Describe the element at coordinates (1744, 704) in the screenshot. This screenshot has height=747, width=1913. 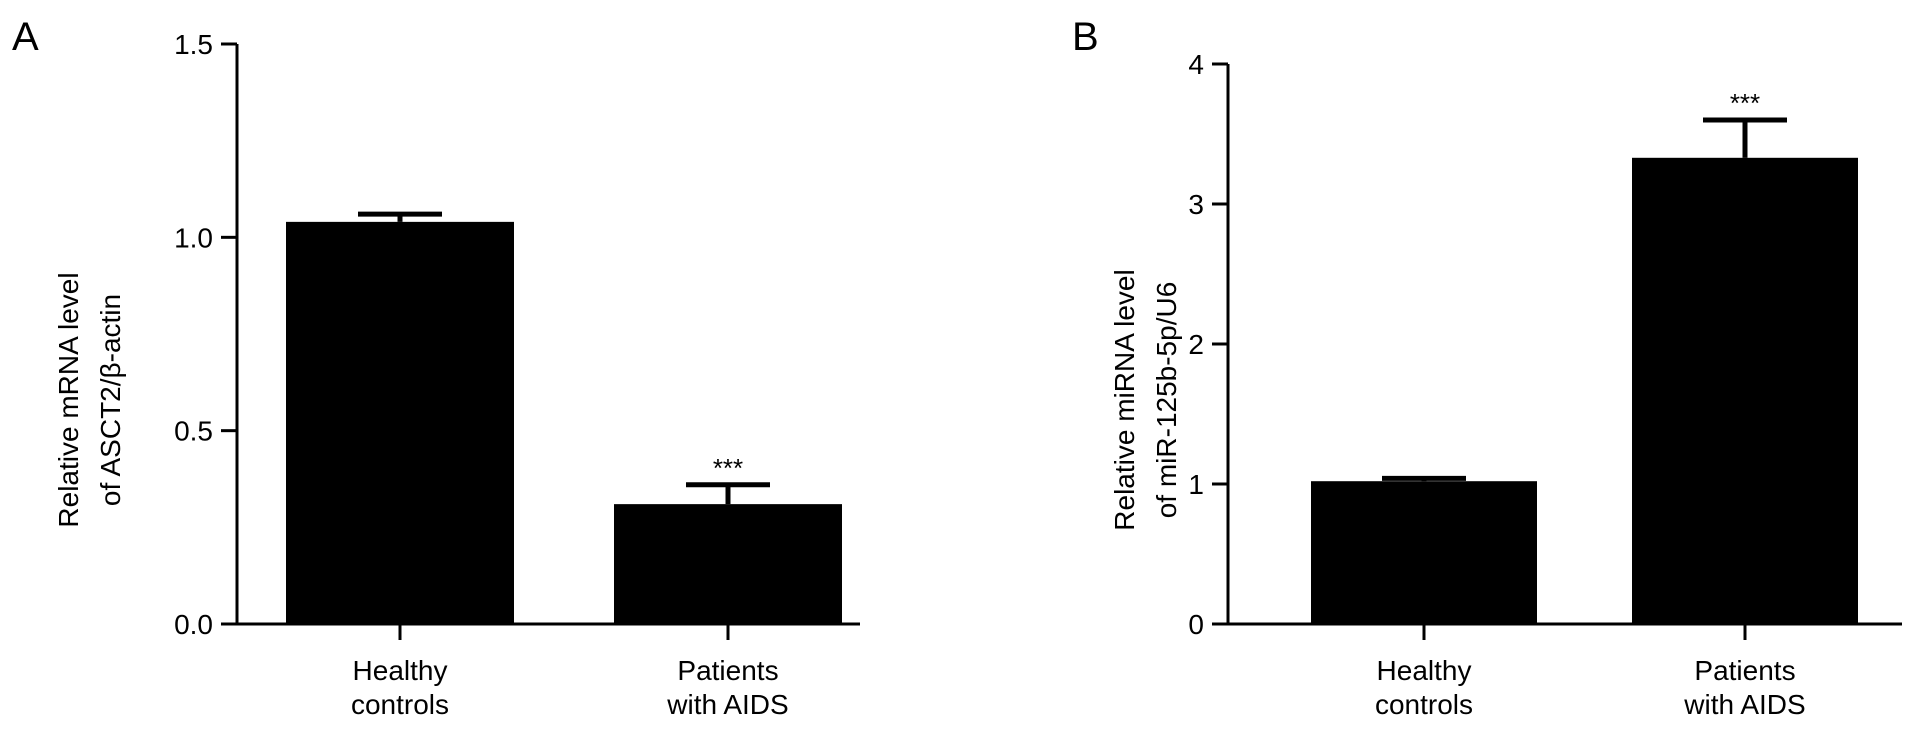
I see `panel-b-category-label: with AIDS` at that location.